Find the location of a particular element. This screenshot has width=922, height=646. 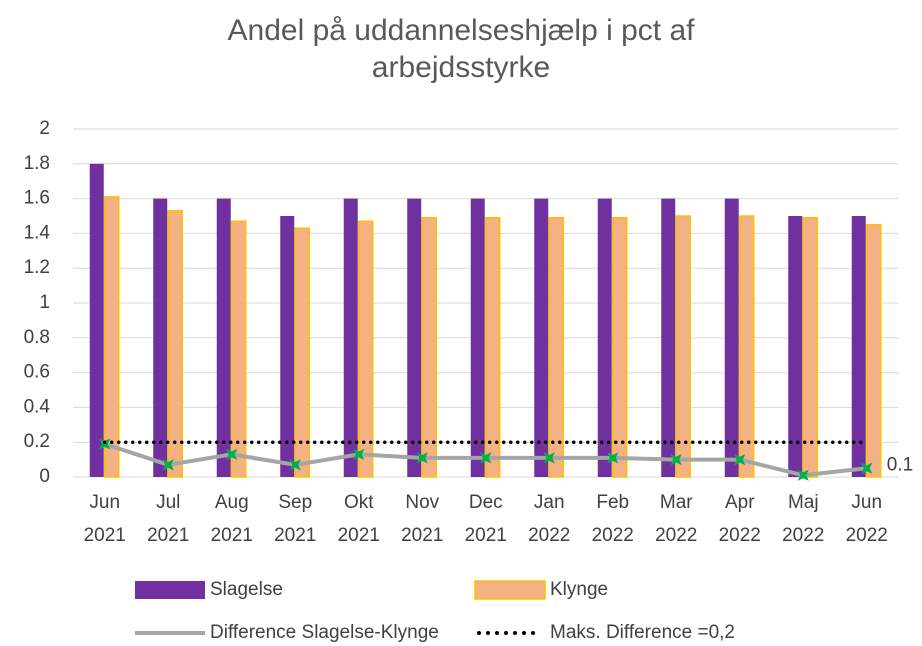

y-tick-label: 1.8 is located at coordinates (37, 163).